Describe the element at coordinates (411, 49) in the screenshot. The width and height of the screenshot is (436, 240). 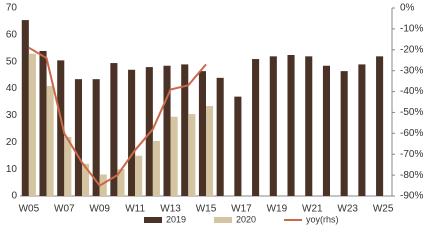
I see `y2-tick-label: -20%` at that location.